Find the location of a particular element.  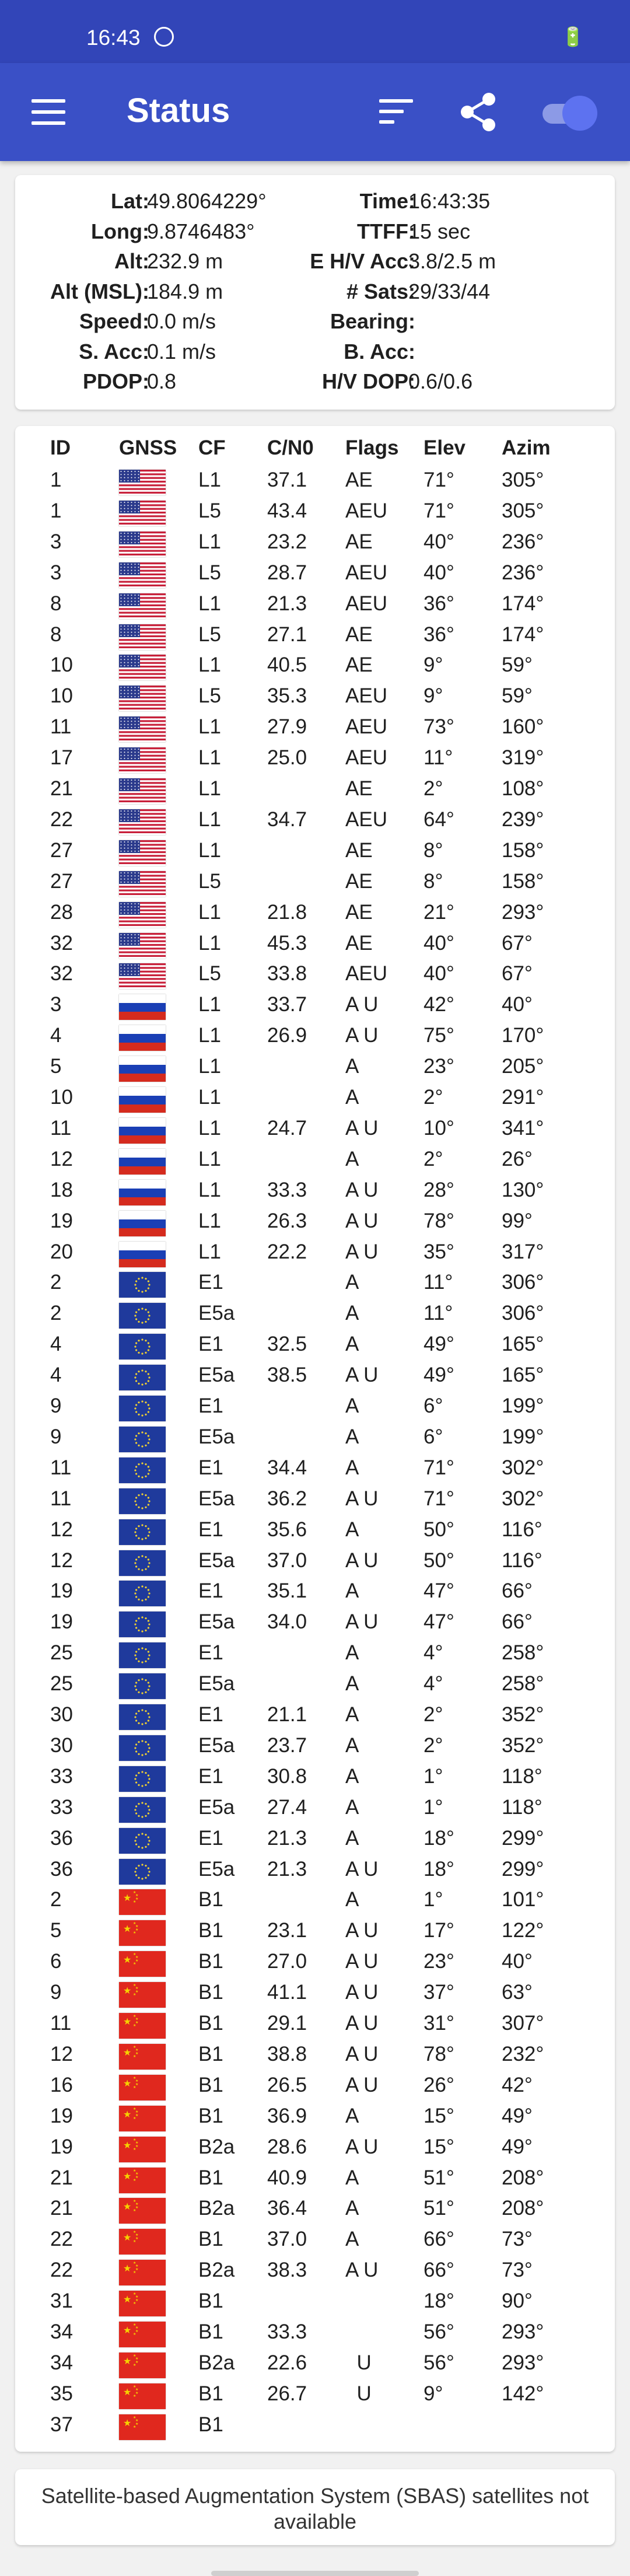

sat-id: 22 is located at coordinates (61, 819).